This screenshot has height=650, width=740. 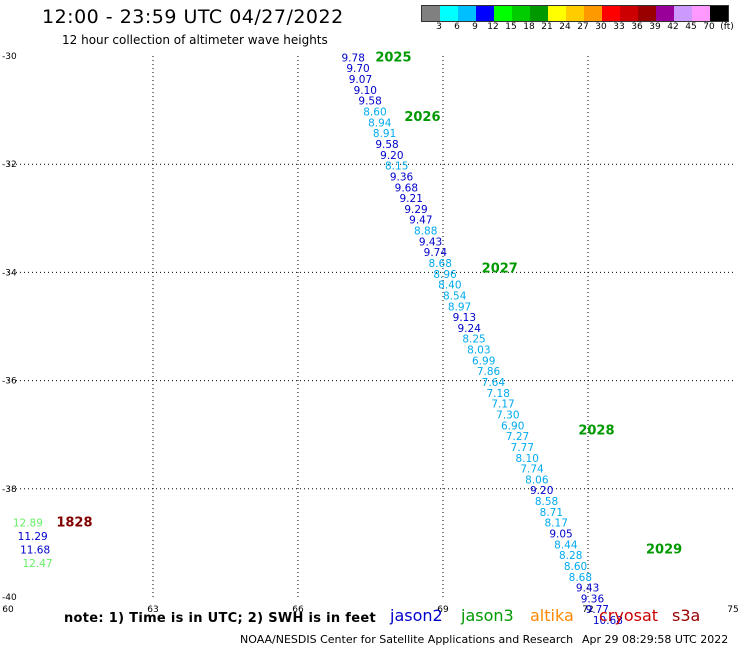 I want to click on pass-time-label: 2027, so click(x=500, y=268).